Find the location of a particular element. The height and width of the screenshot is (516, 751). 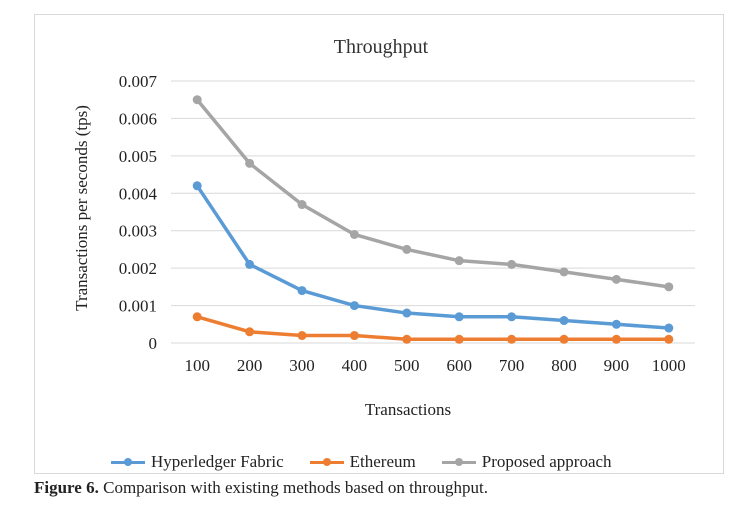

legend-label: Proposed approach is located at coordinates (546, 461).